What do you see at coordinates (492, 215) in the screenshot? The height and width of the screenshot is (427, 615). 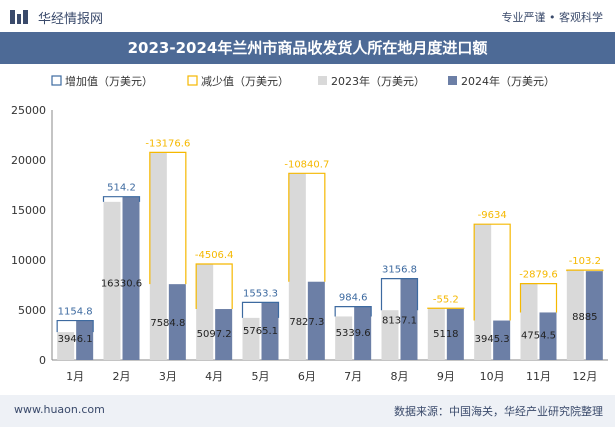 I see `decrease-label: -9634` at bounding box center [492, 215].